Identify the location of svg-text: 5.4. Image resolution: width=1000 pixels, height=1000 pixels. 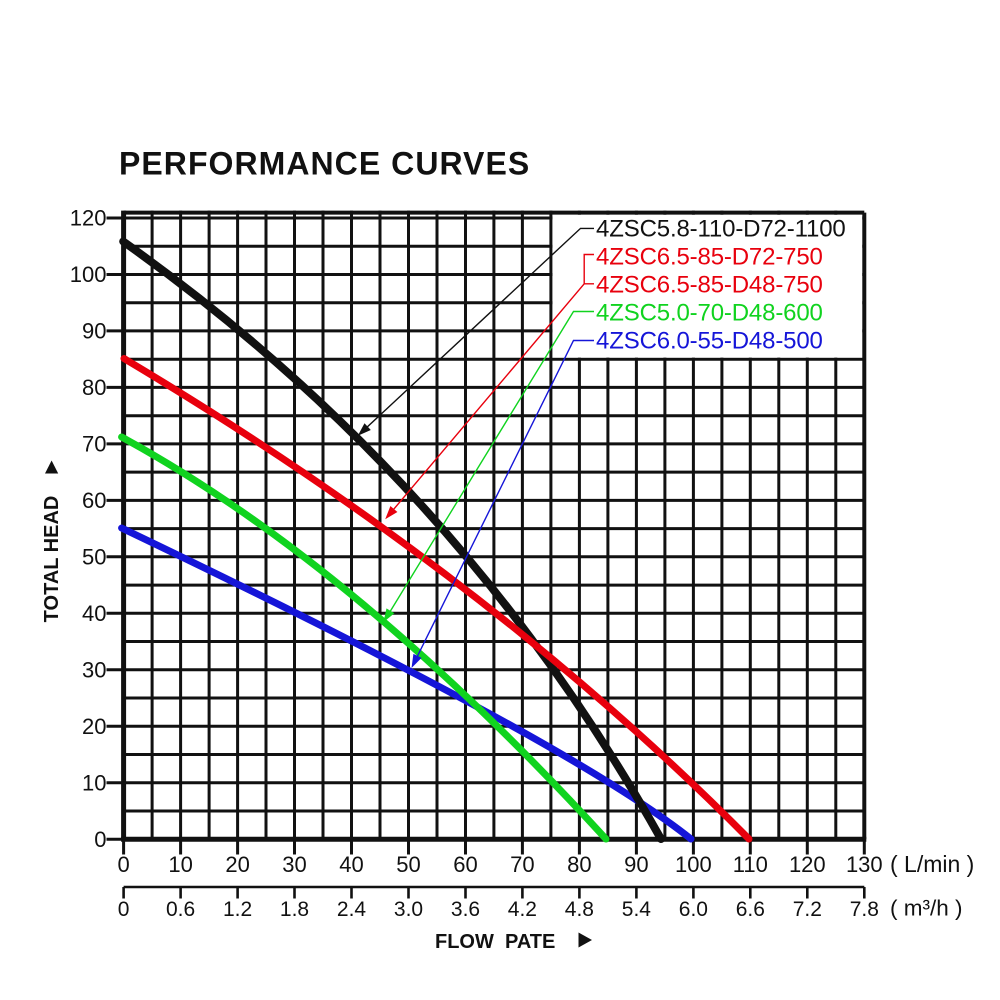
(637, 909).